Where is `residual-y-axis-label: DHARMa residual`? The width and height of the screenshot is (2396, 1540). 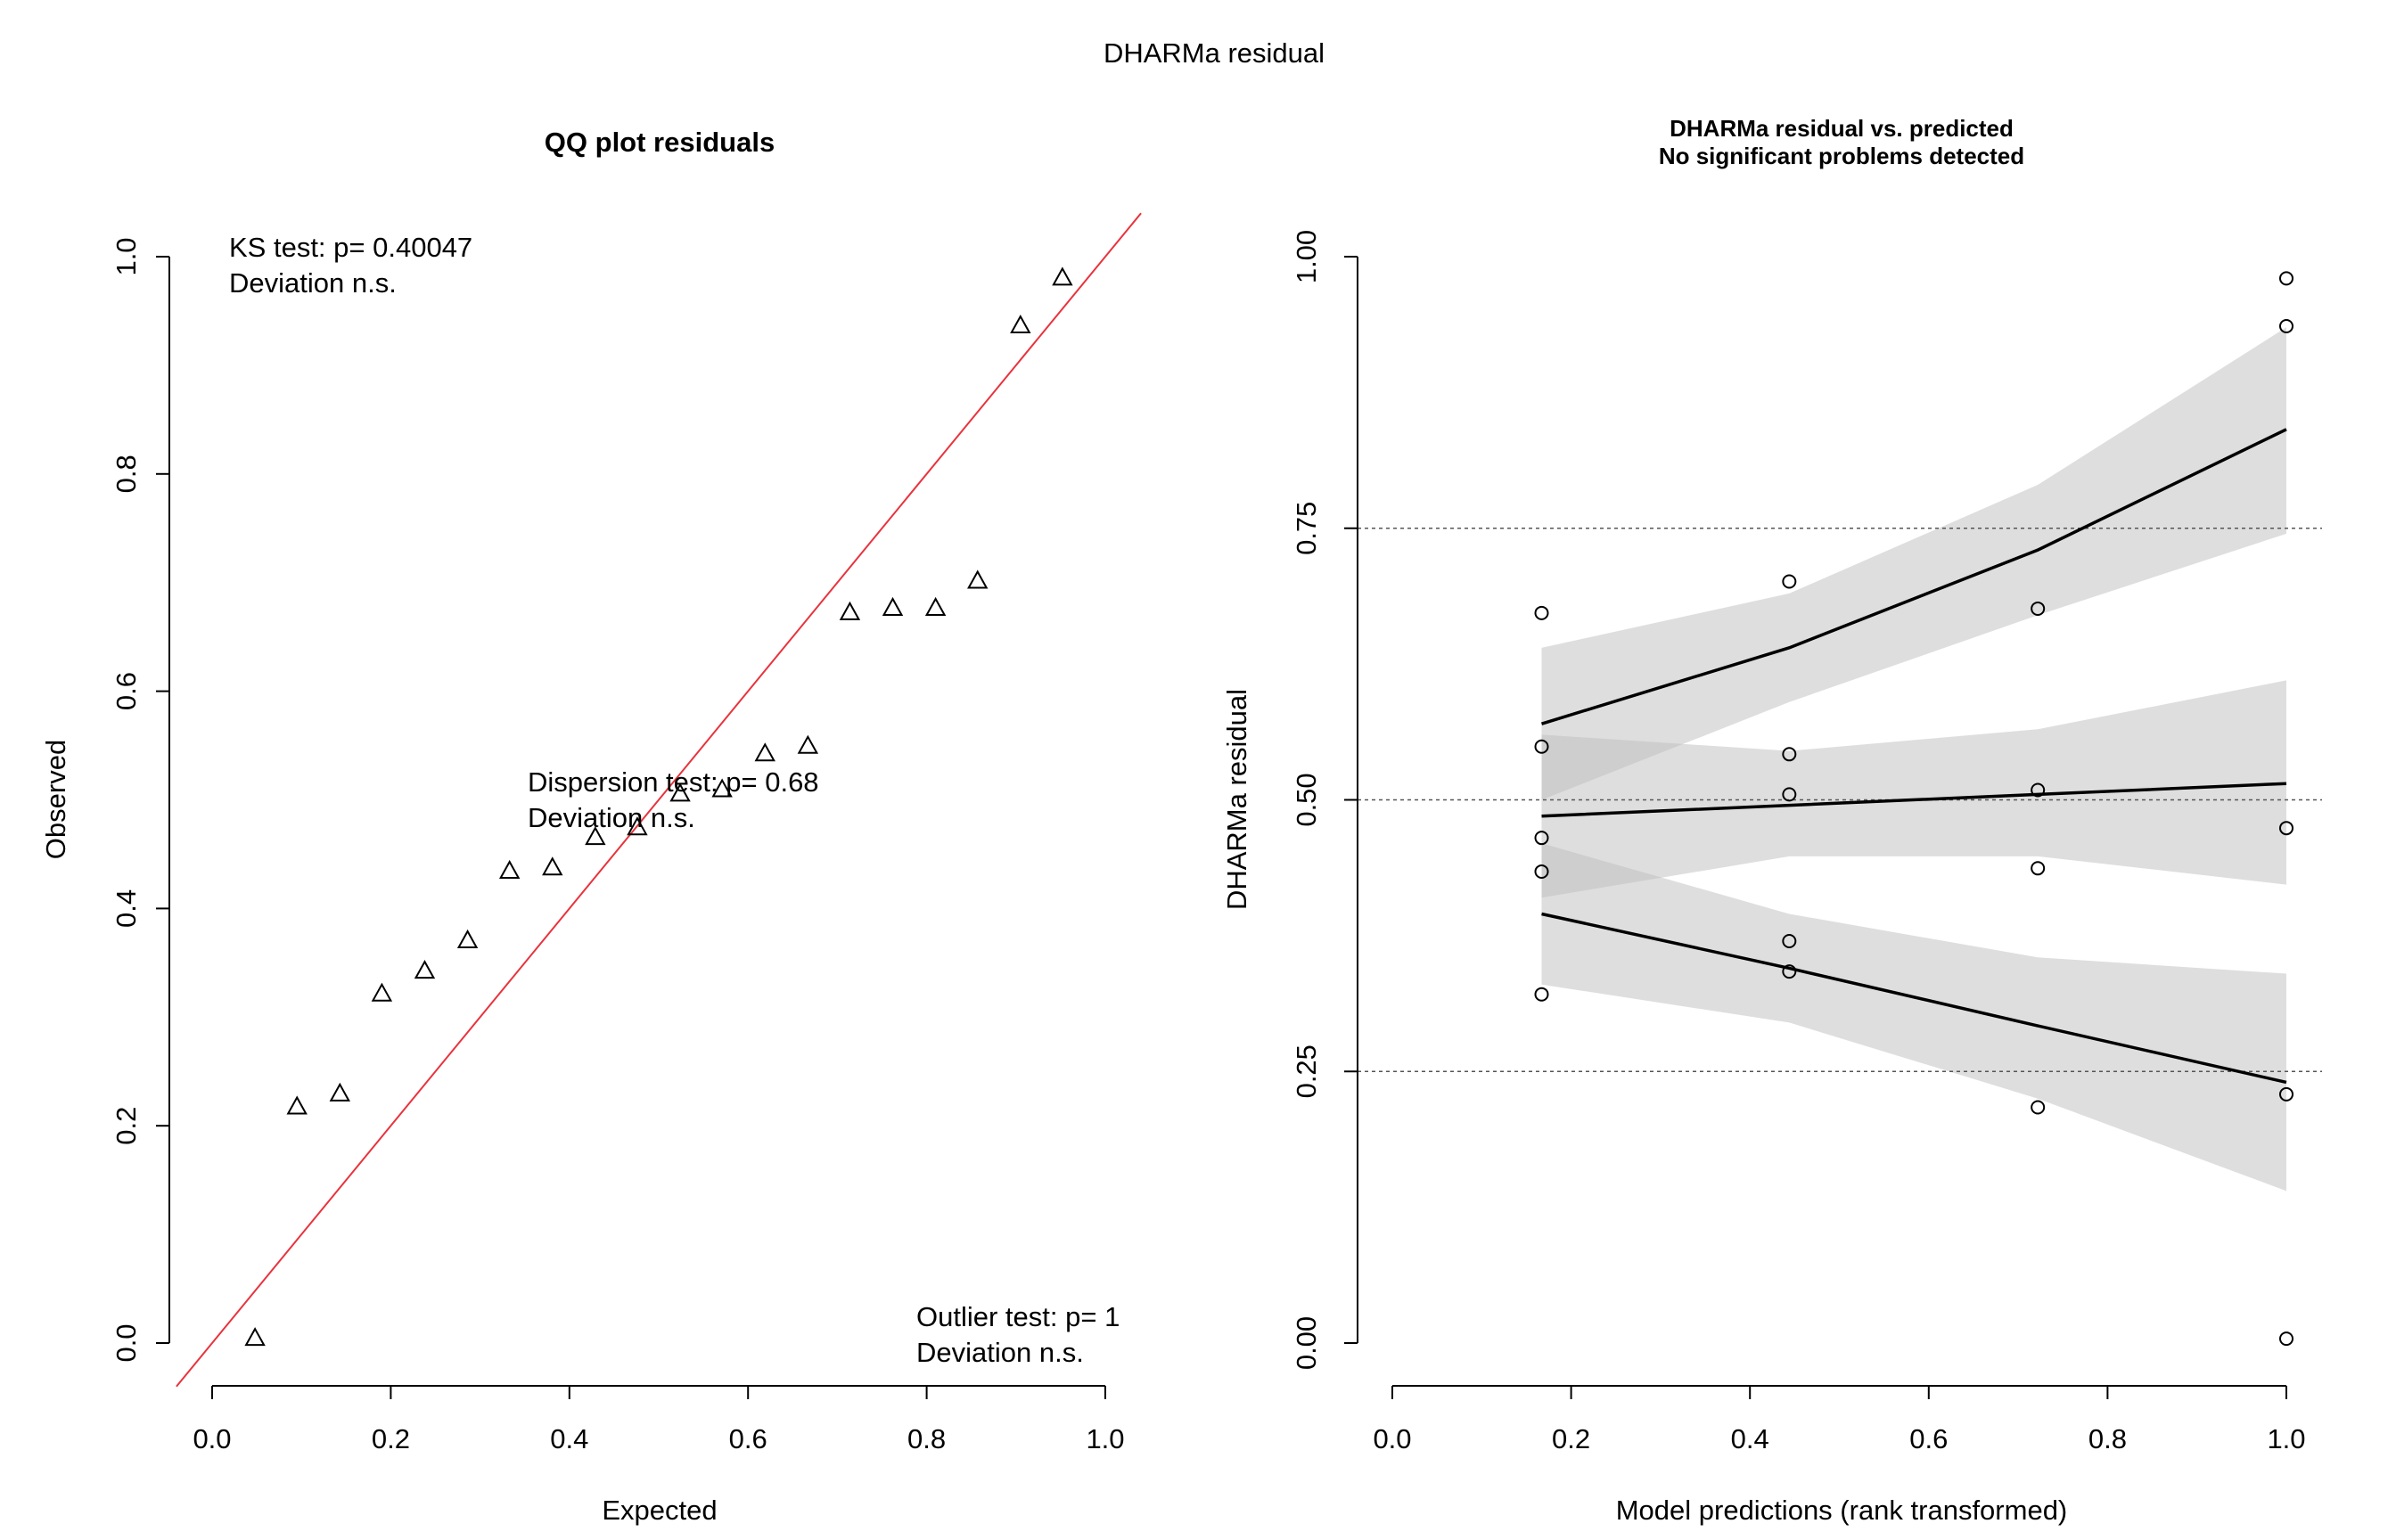 residual-y-axis-label: DHARMa residual is located at coordinates (1236, 799).